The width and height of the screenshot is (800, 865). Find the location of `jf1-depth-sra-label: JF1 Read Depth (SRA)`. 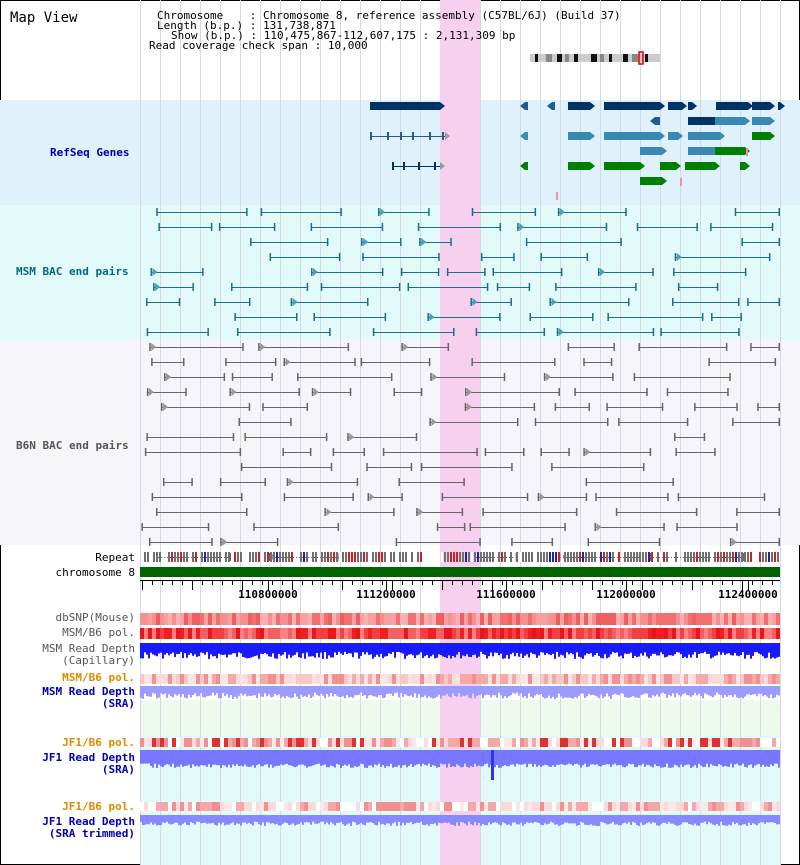

jf1-depth-sra-label: JF1 Read Depth (SRA) is located at coordinates (88, 763).